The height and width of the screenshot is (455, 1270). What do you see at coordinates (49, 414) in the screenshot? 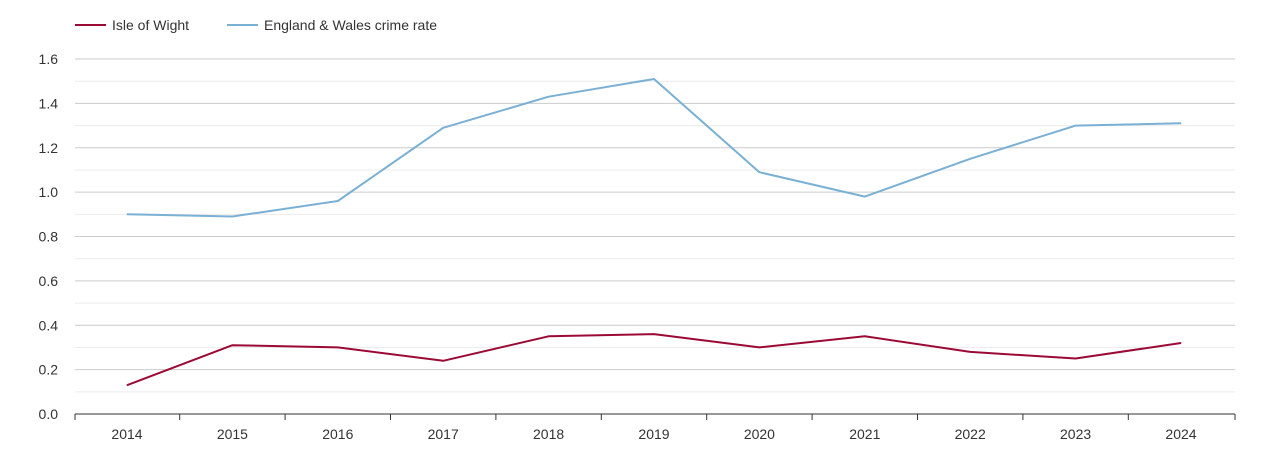
I see `y-tick-label: 0.0` at bounding box center [49, 414].